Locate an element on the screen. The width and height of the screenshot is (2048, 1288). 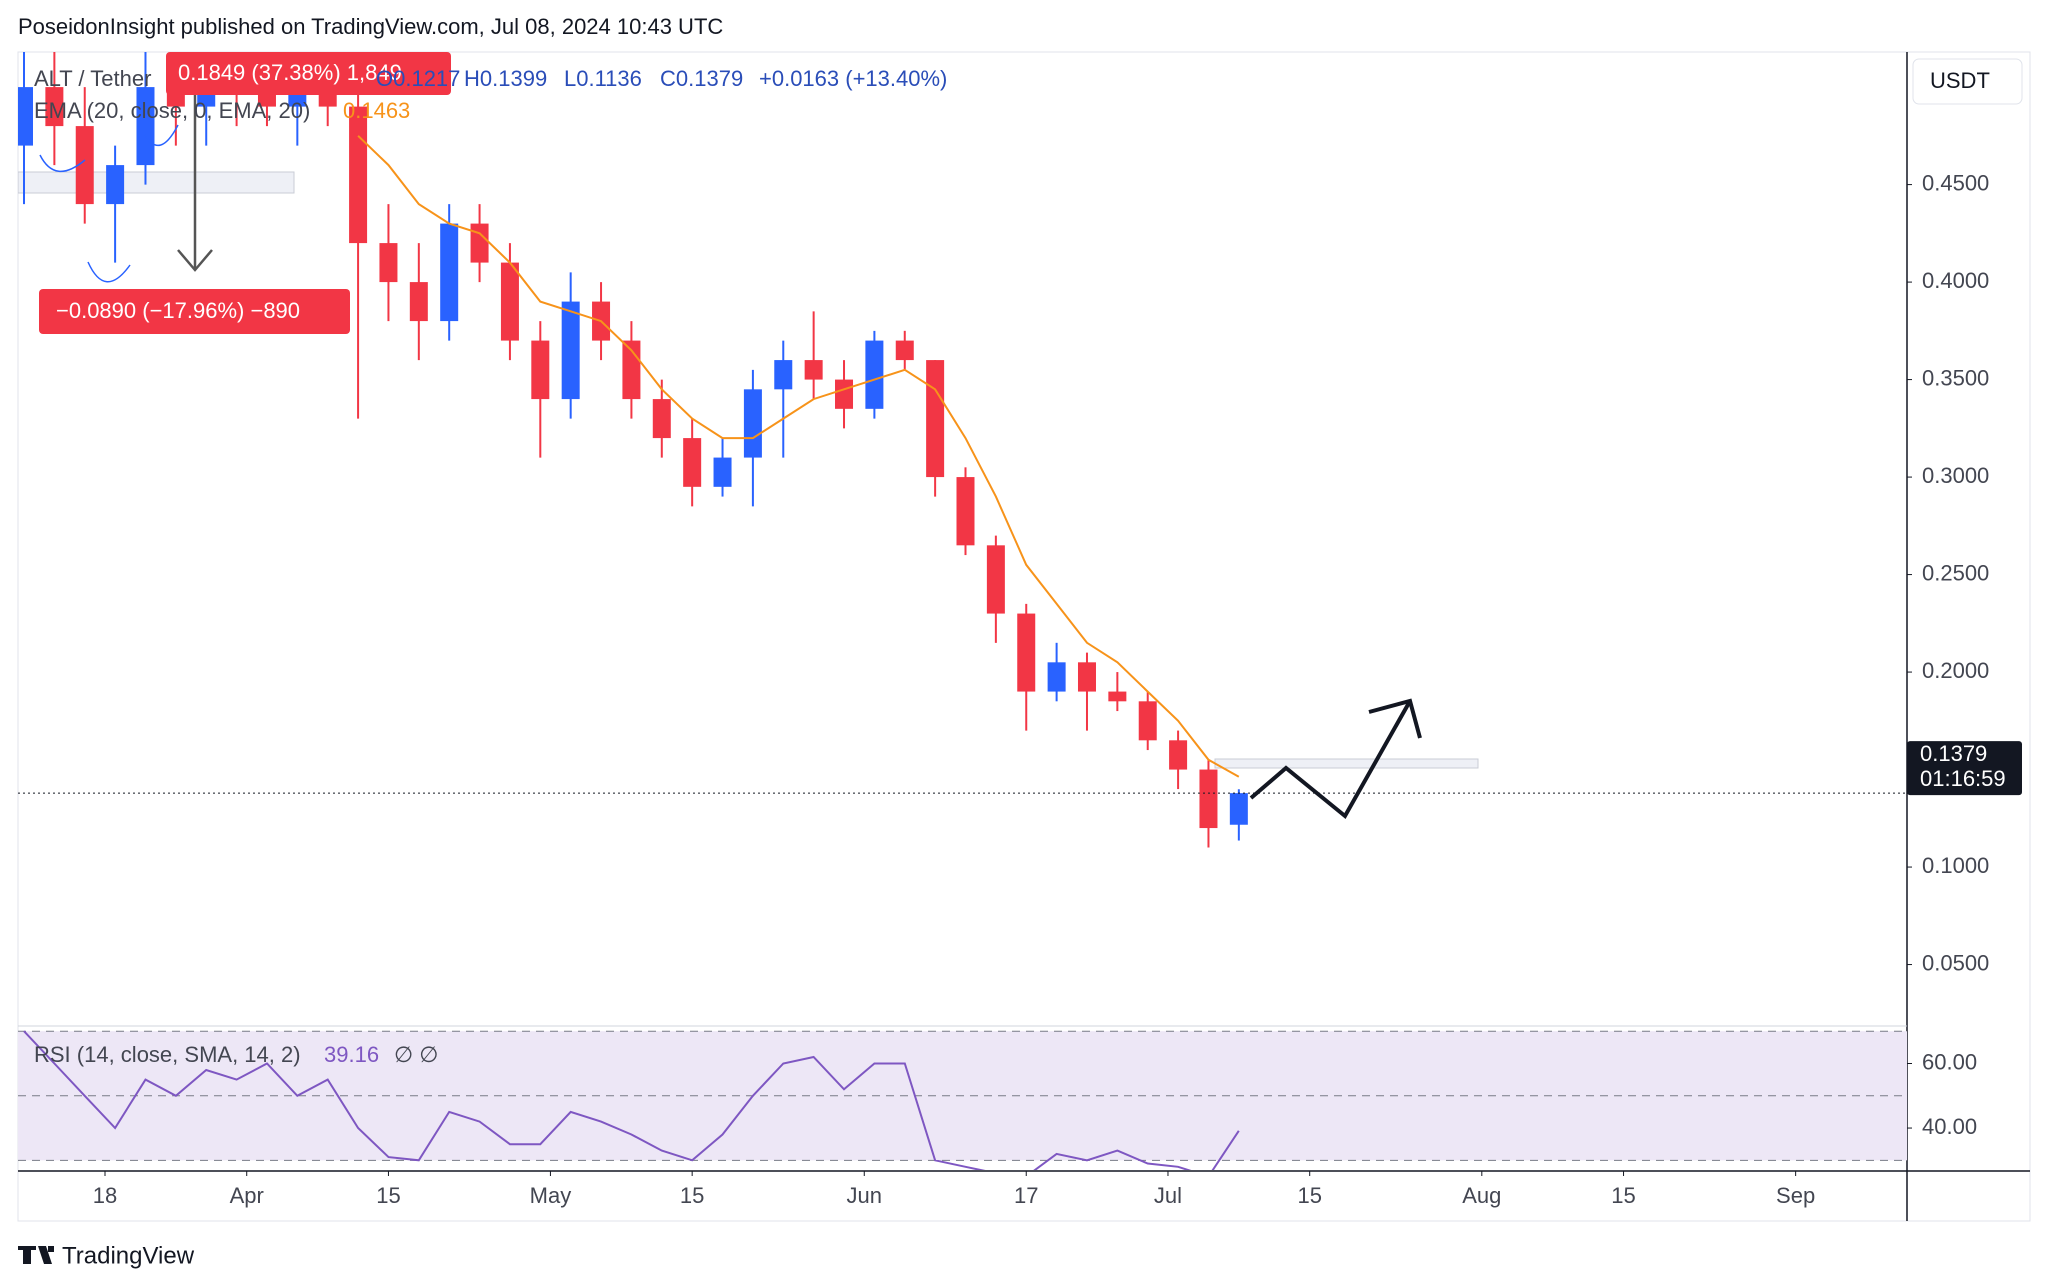
last-price-box is located at coordinates (1964, 768).